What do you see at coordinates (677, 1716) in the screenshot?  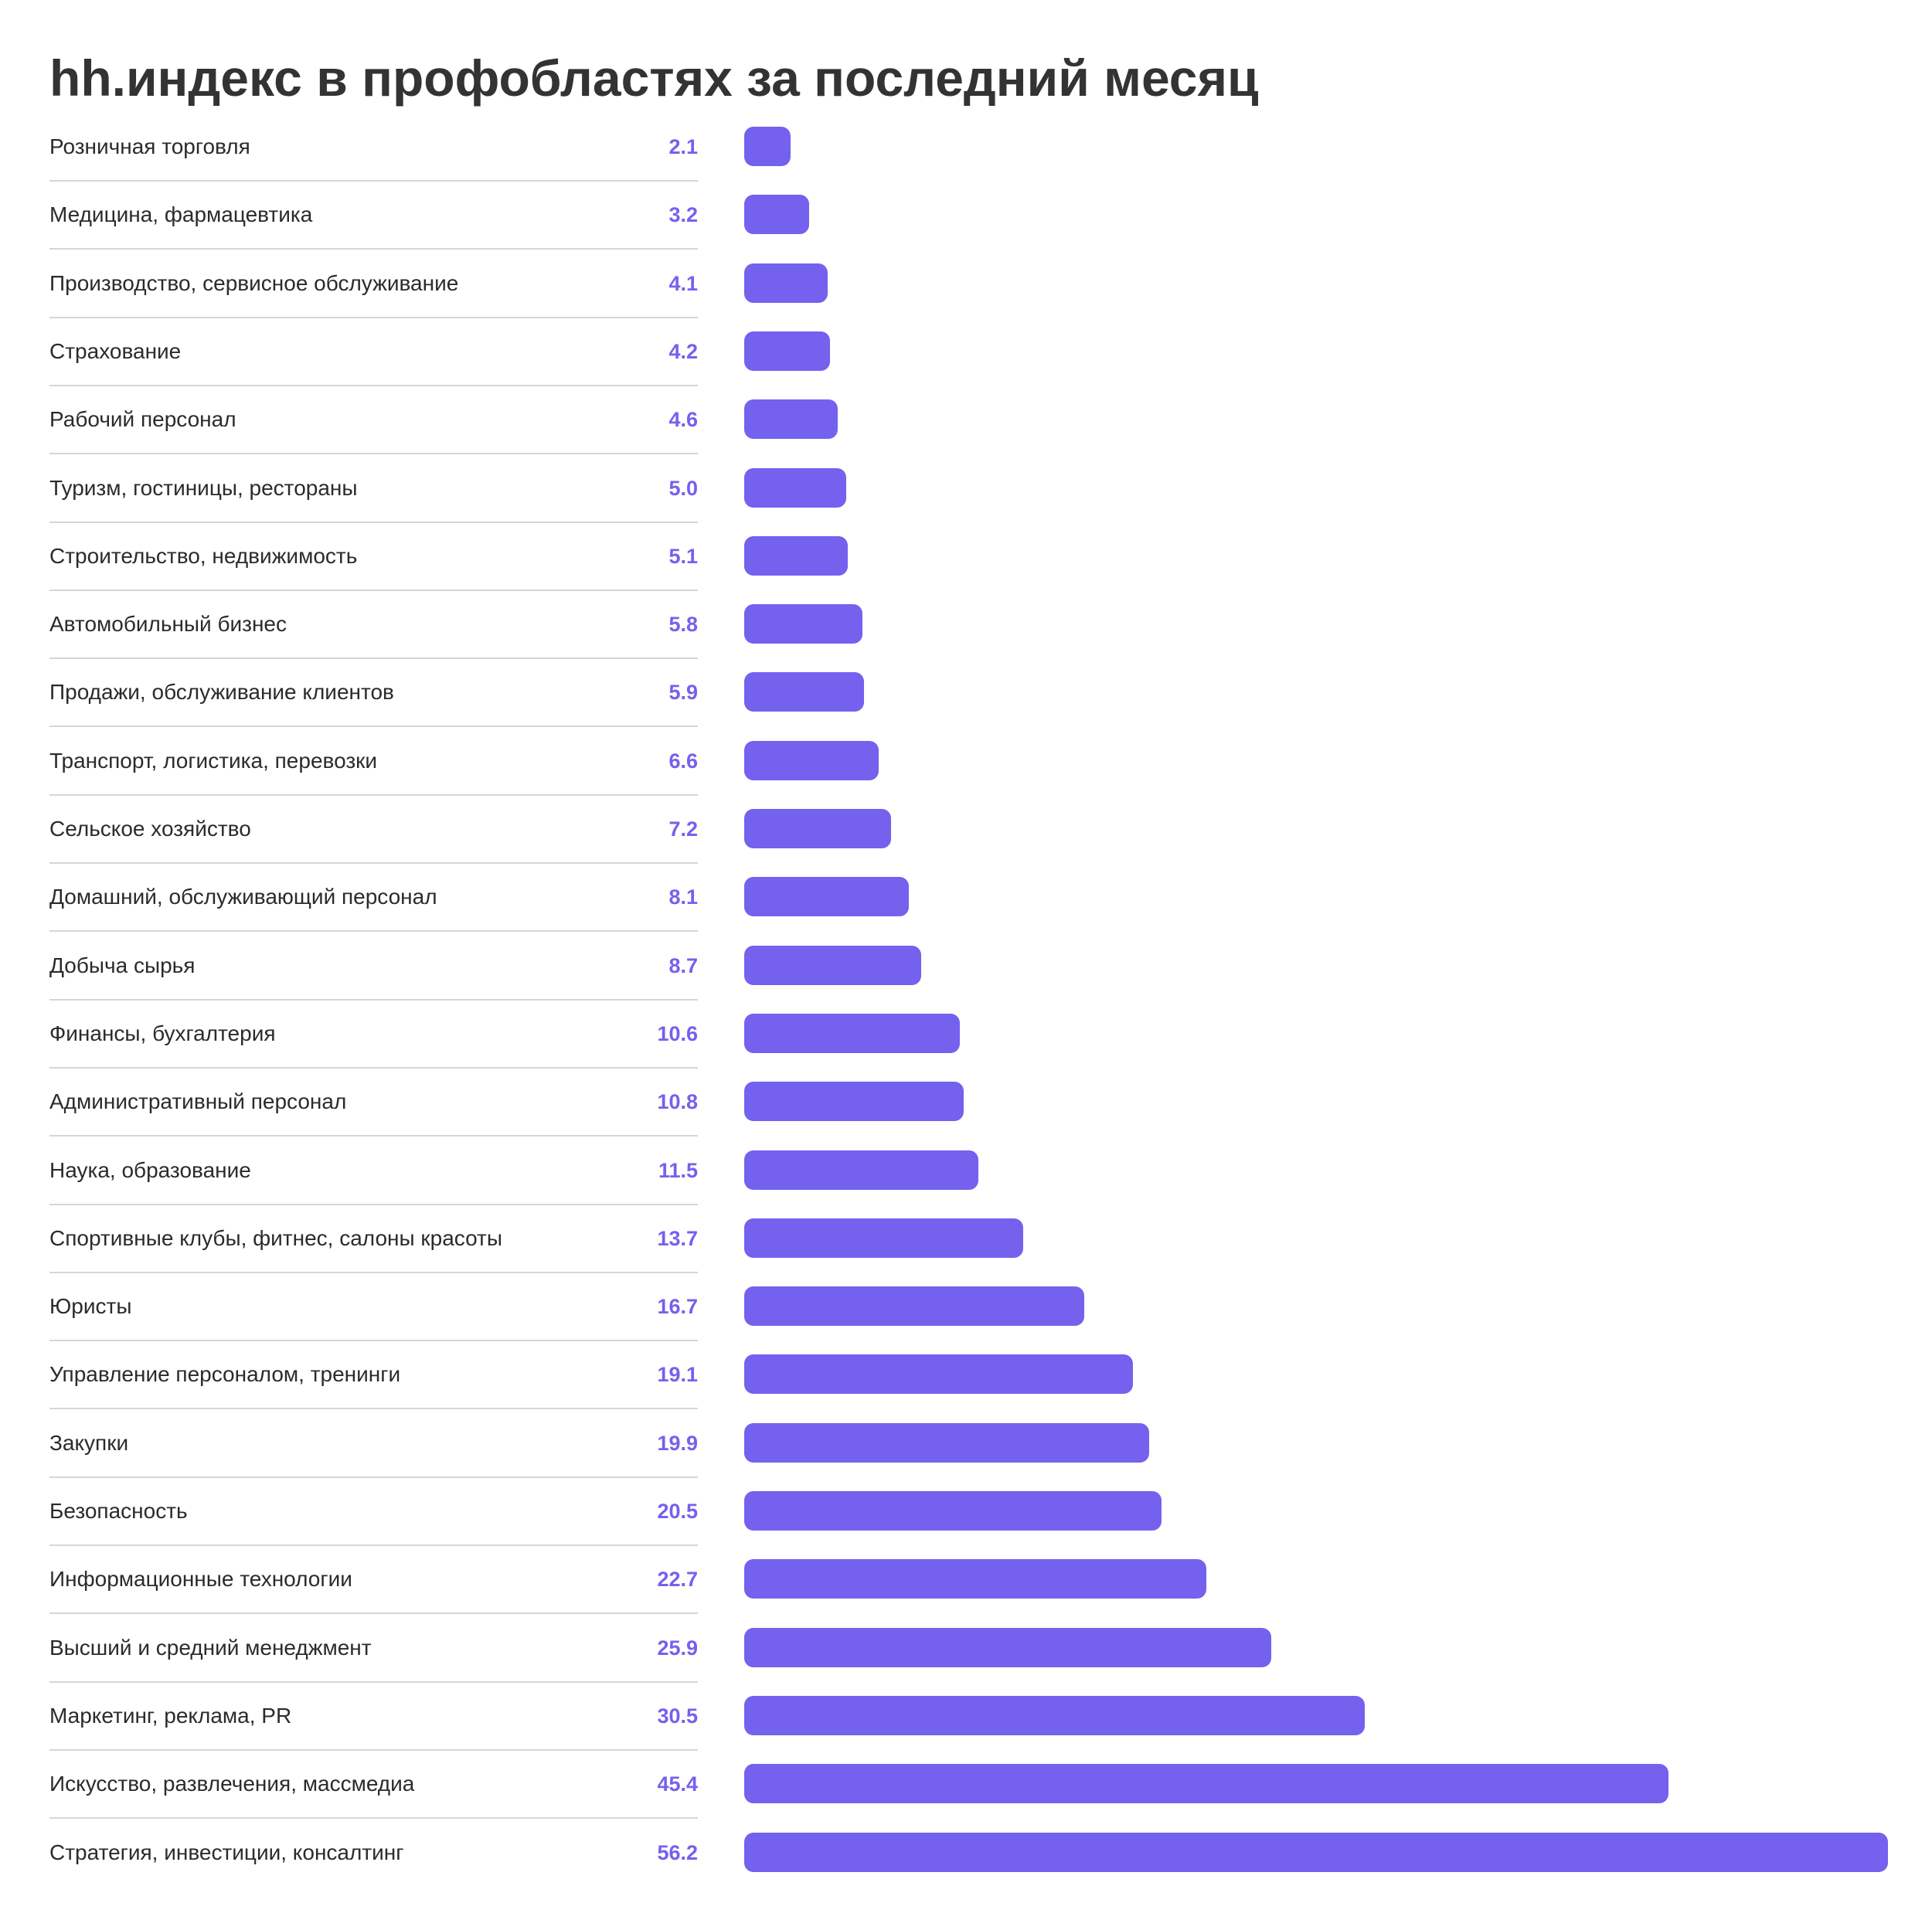 I see `value-label: 30.5` at bounding box center [677, 1716].